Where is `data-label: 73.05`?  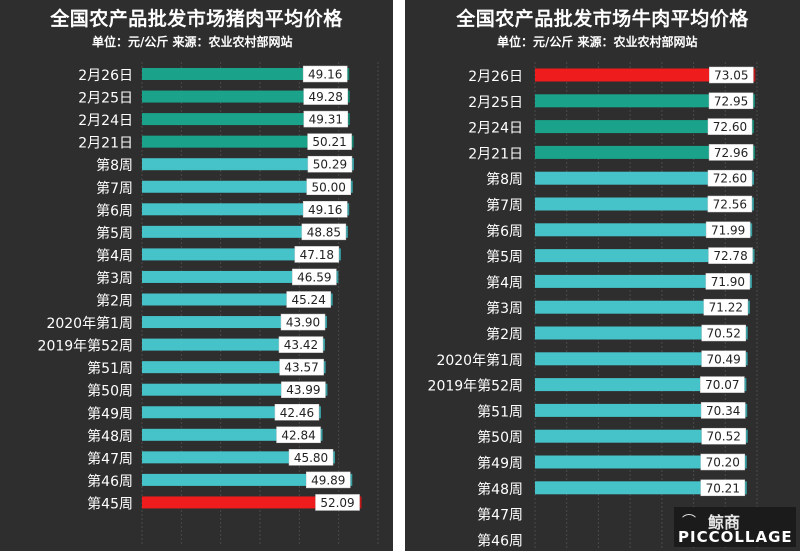 data-label: 73.05 is located at coordinates (731, 76).